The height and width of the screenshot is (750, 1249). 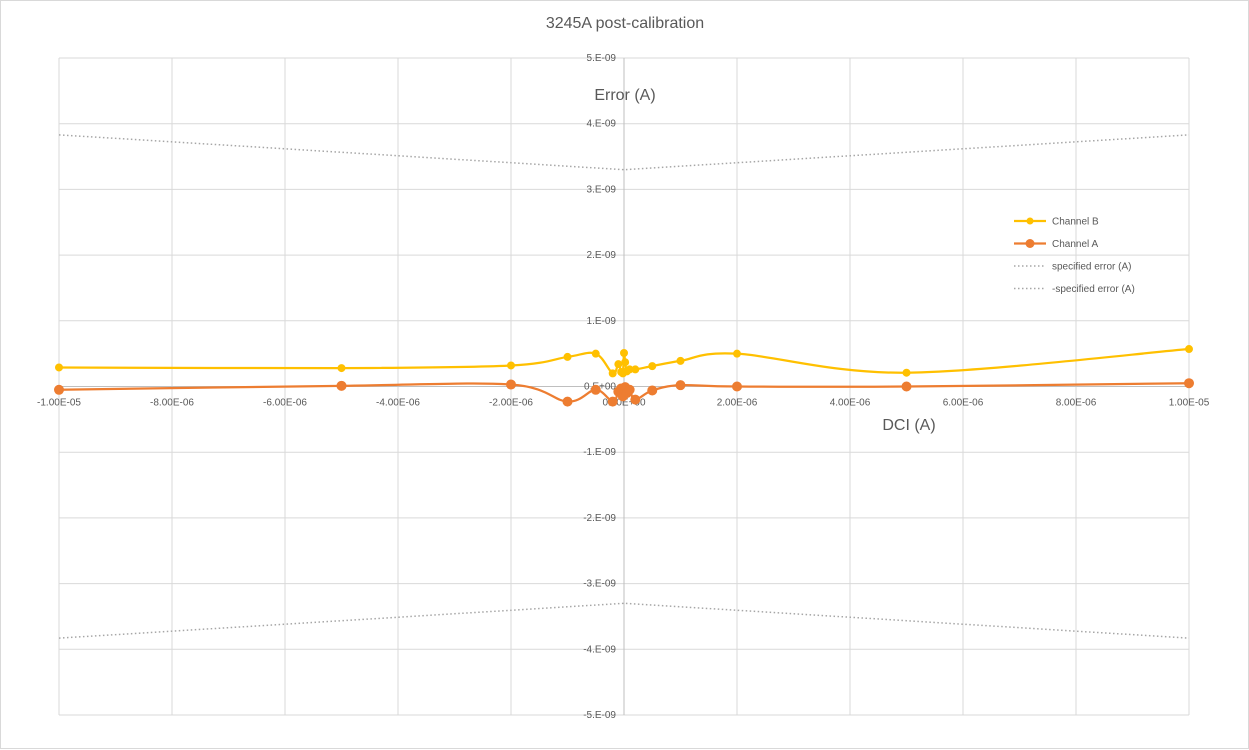 What do you see at coordinates (599, 584) in the screenshot?
I see `y-tick-label: -3.E-09` at bounding box center [599, 584].